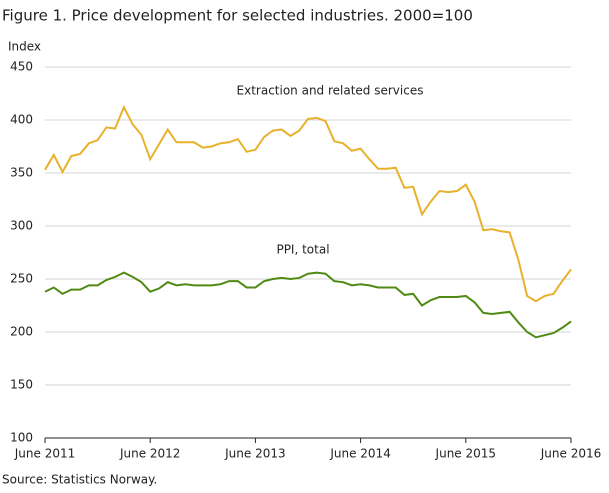 The image size is (609, 493). I want to click on x-tick-label: June 2015, so click(466, 454).